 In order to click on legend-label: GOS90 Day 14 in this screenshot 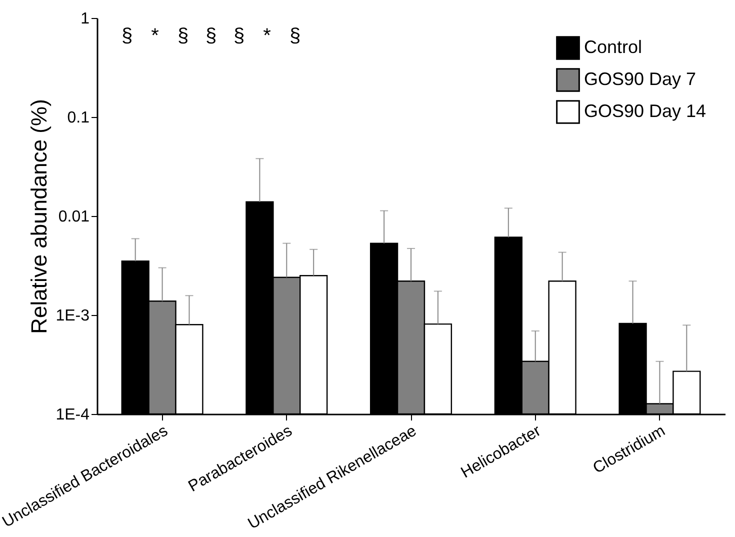, I will do `click(645, 111)`.